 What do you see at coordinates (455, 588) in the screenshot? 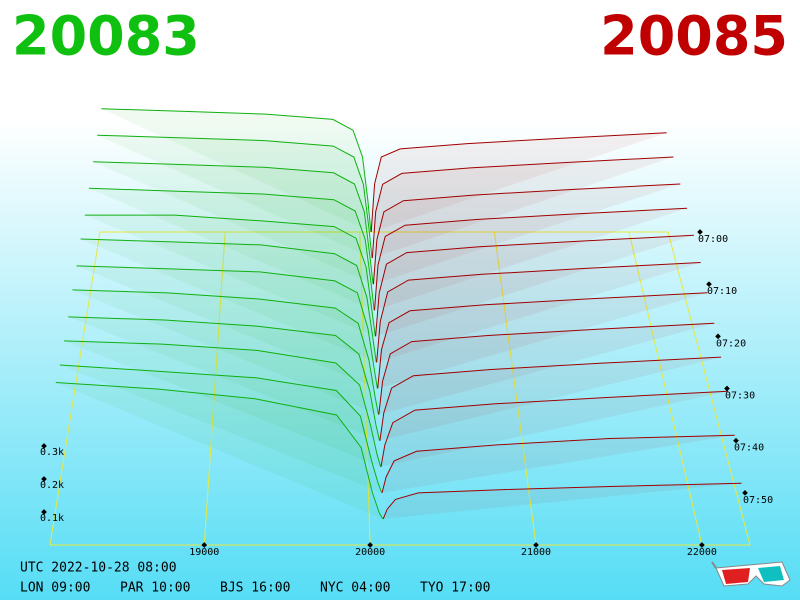
I see `clock: TYO 17:00` at bounding box center [455, 588].